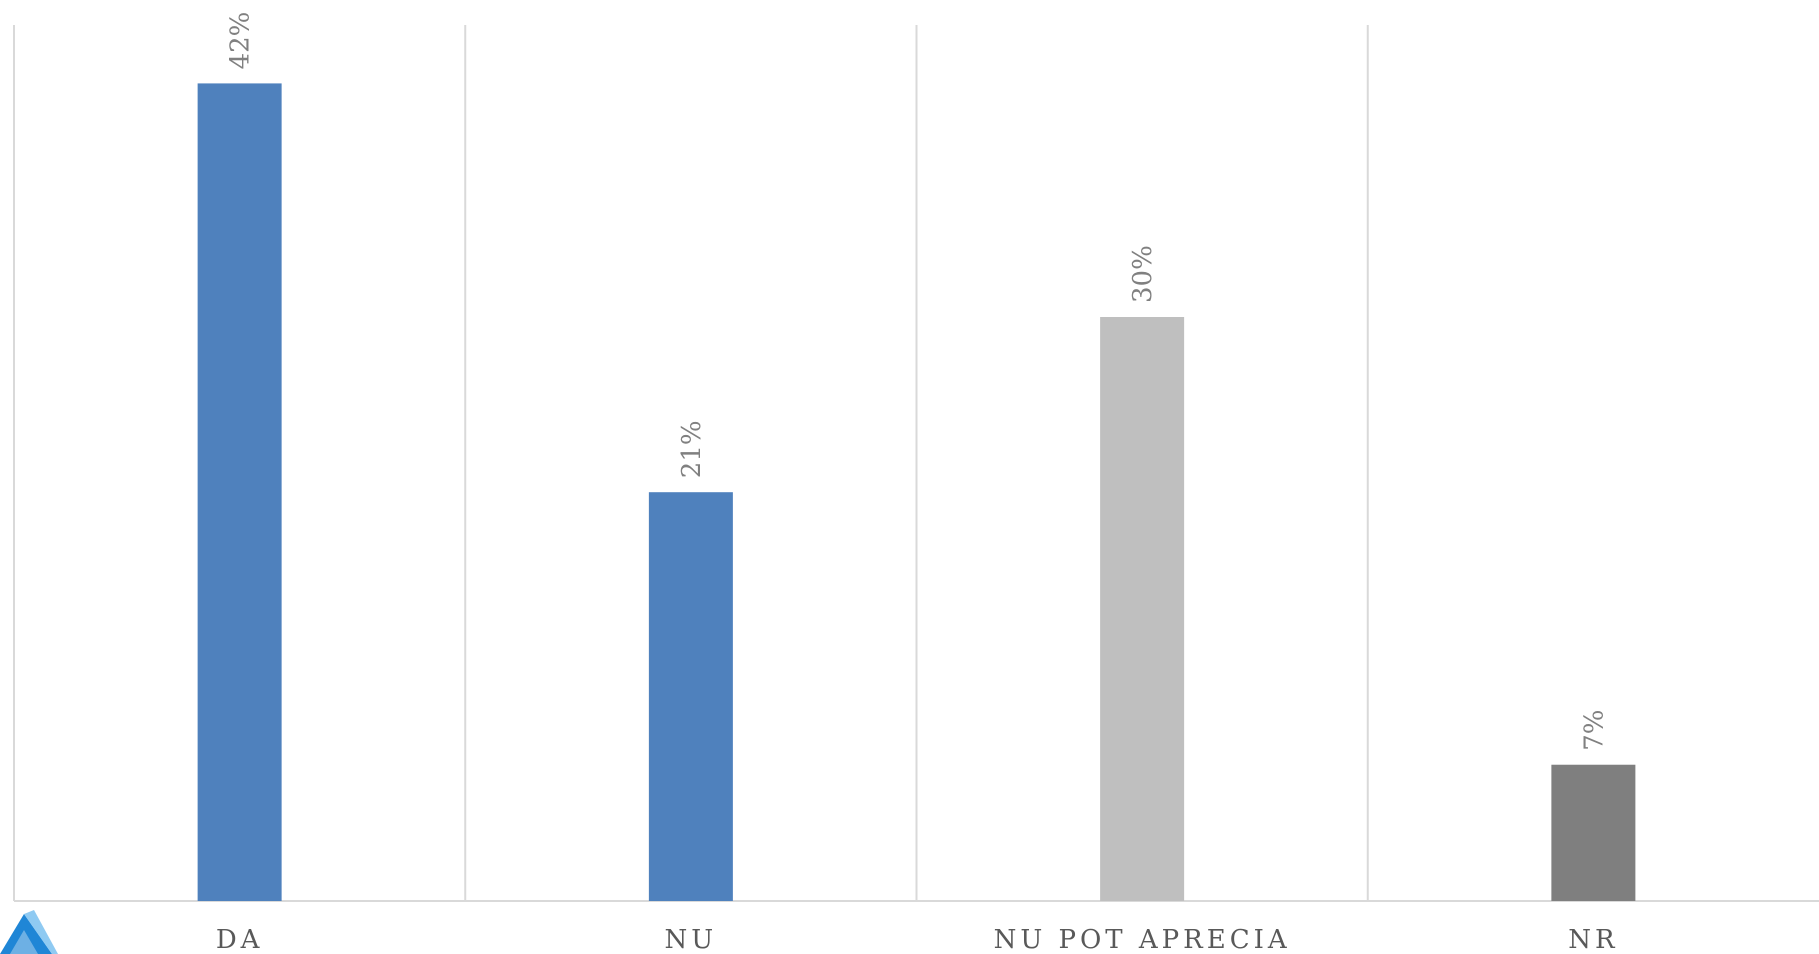 The height and width of the screenshot is (954, 1819). Describe the element at coordinates (1593, 832) in the screenshot. I see `bar-nr` at that location.